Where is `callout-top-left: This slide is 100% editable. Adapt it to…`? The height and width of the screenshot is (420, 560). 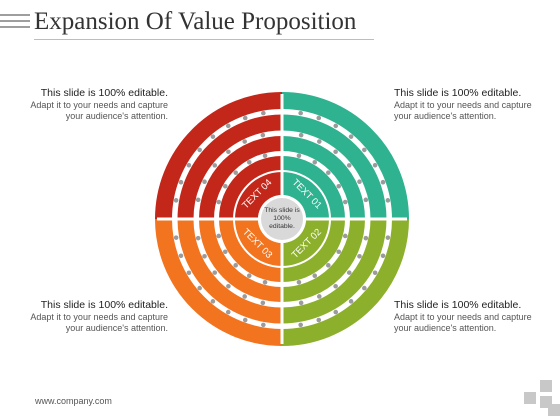
callout-top-left: This slide is 100% editable. Adapt it to… is located at coordinates (98, 105).